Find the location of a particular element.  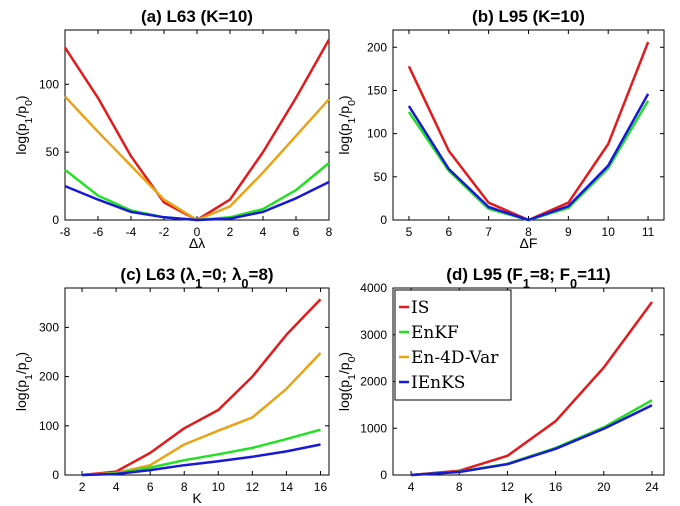

series-line-enkf is located at coordinates (197, 192).